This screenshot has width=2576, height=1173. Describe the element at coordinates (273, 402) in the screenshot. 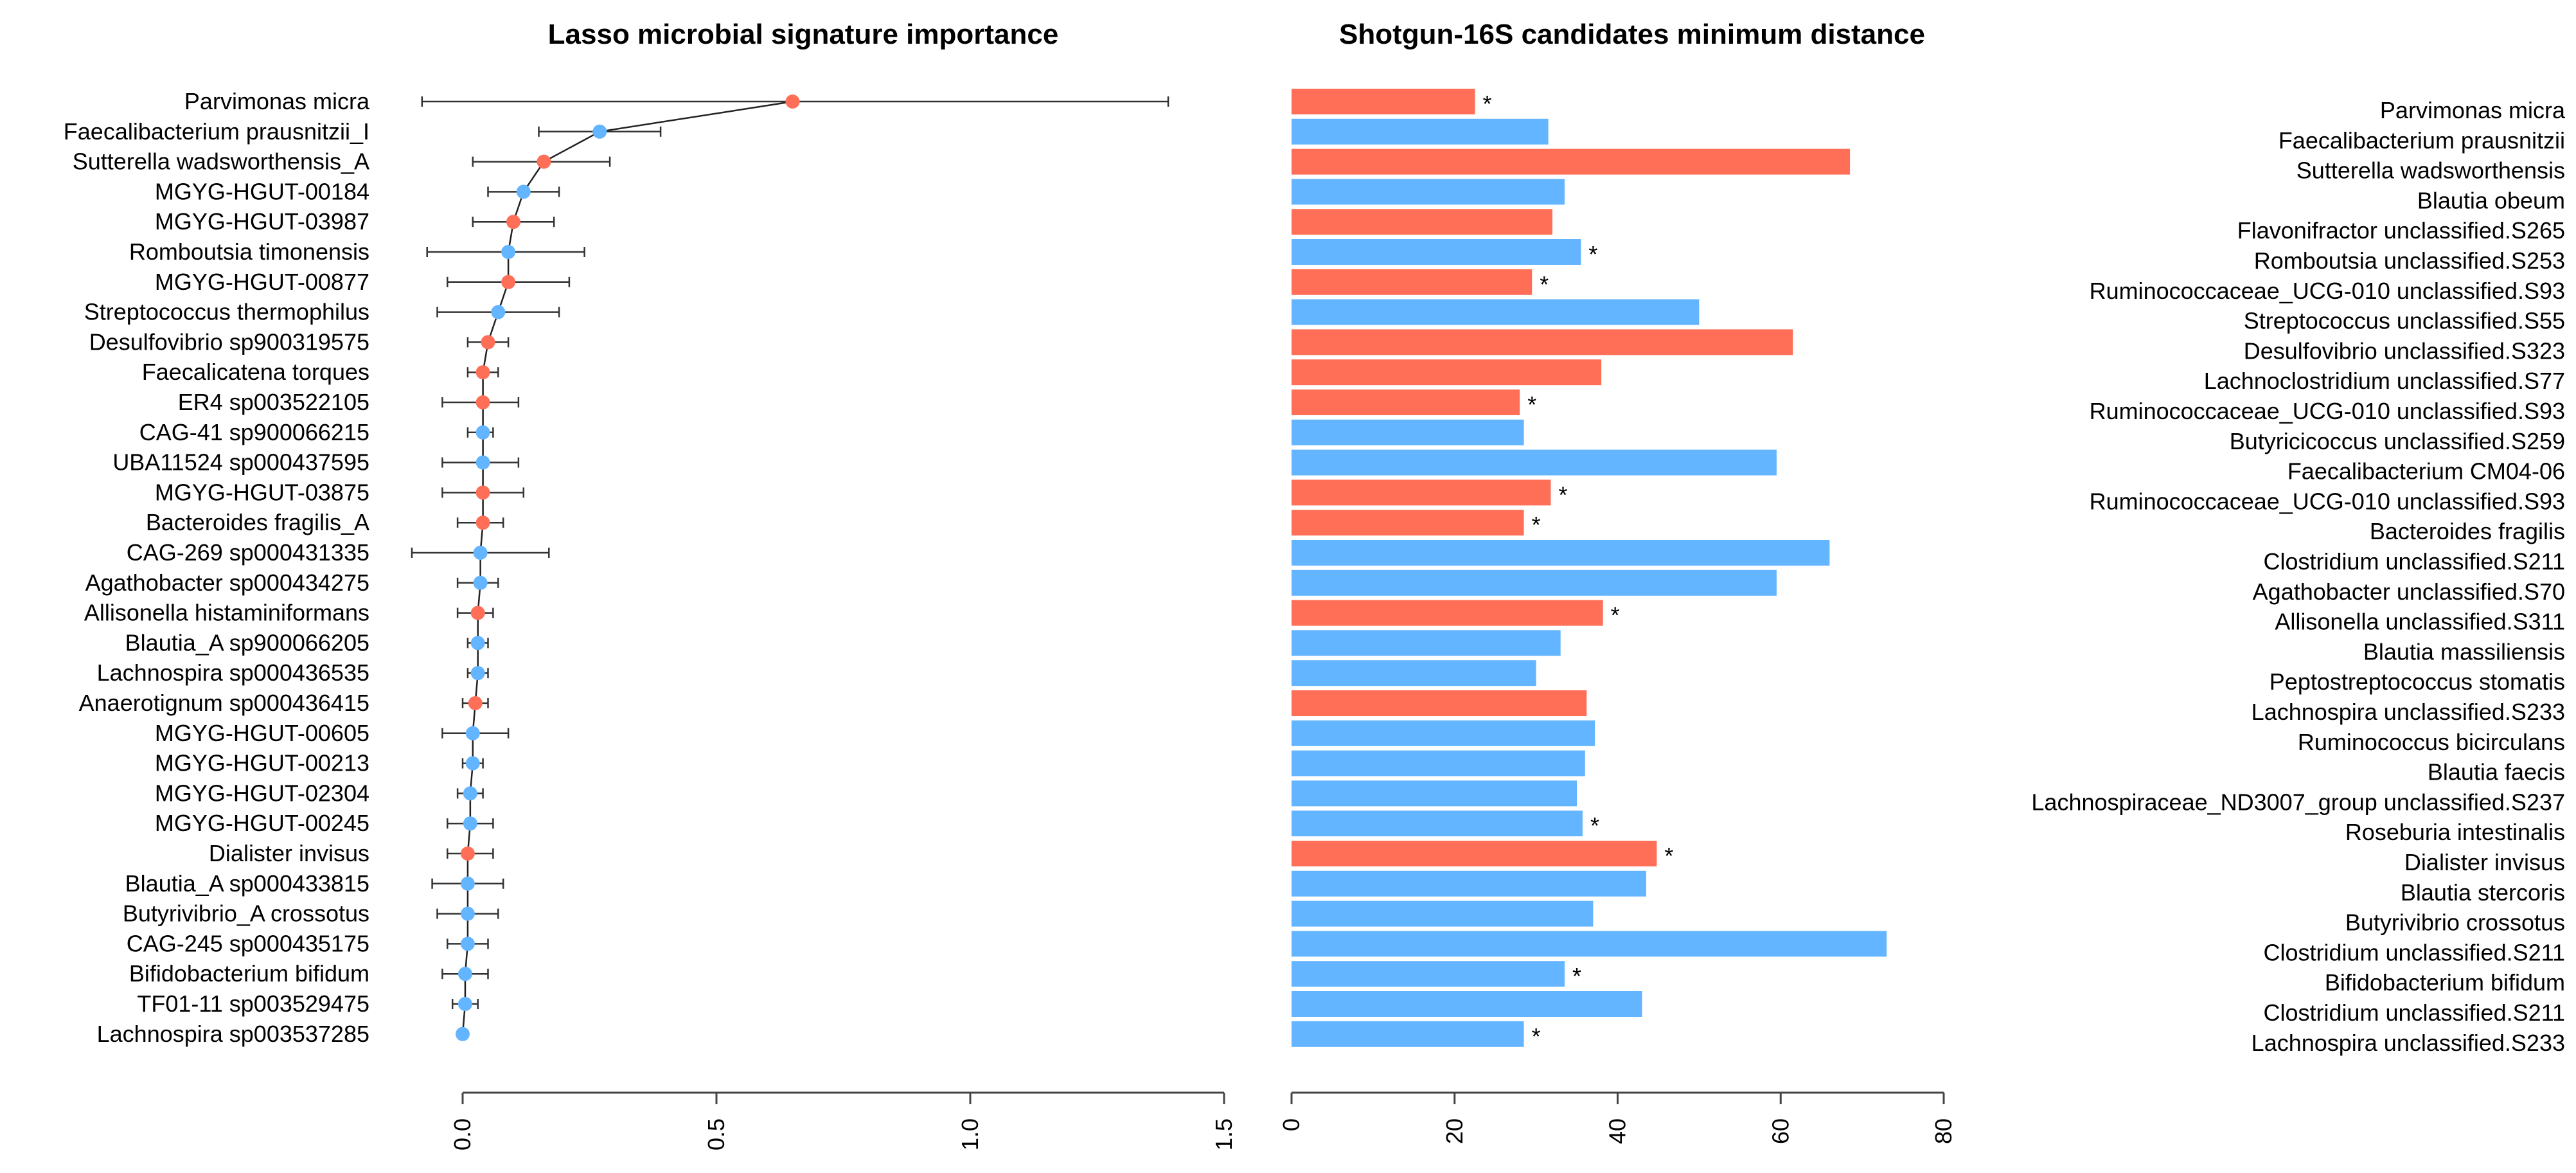

I see `lasso-row-label: ER4 sp003522105` at that location.